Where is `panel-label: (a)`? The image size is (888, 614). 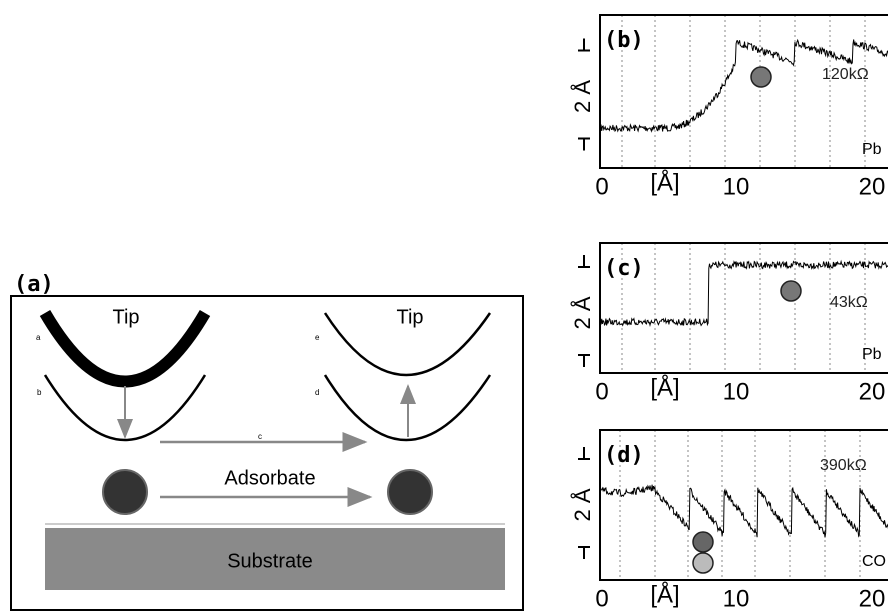 panel-label: (a) is located at coordinates (34, 284).